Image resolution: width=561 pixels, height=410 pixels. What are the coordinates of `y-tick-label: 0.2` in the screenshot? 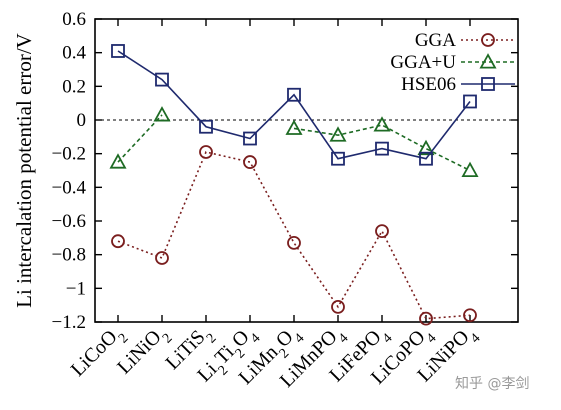 It's located at (74, 86).